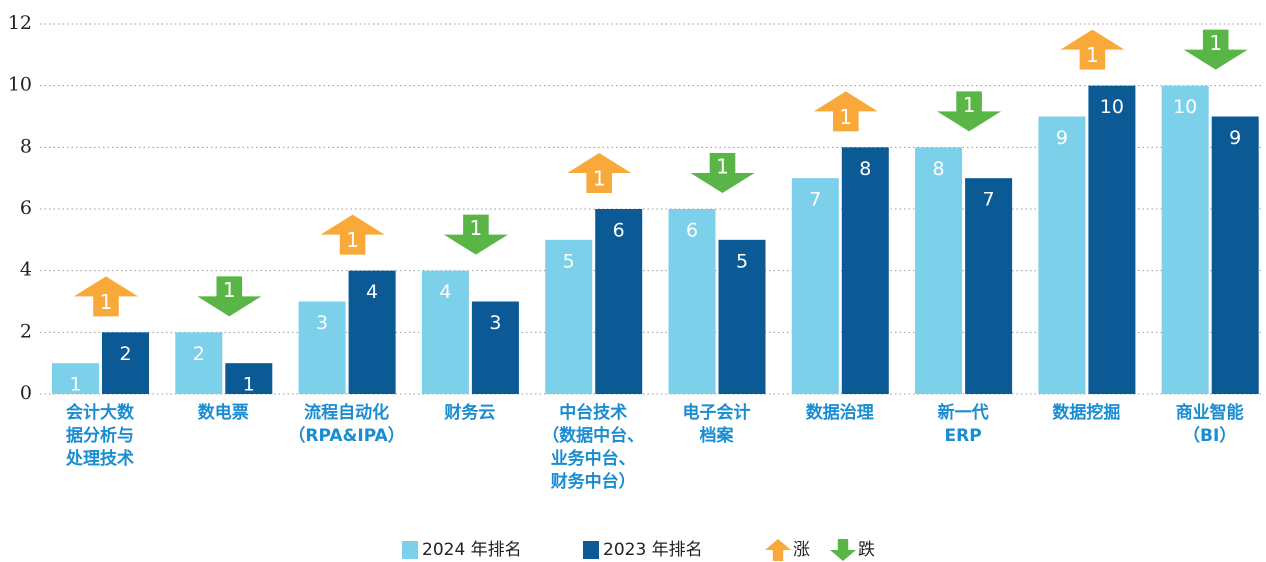 Image resolution: width=1266 pixels, height=562 pixels. Describe the element at coordinates (20, 23) in the screenshot. I see `y-tick-label: 12` at that location.